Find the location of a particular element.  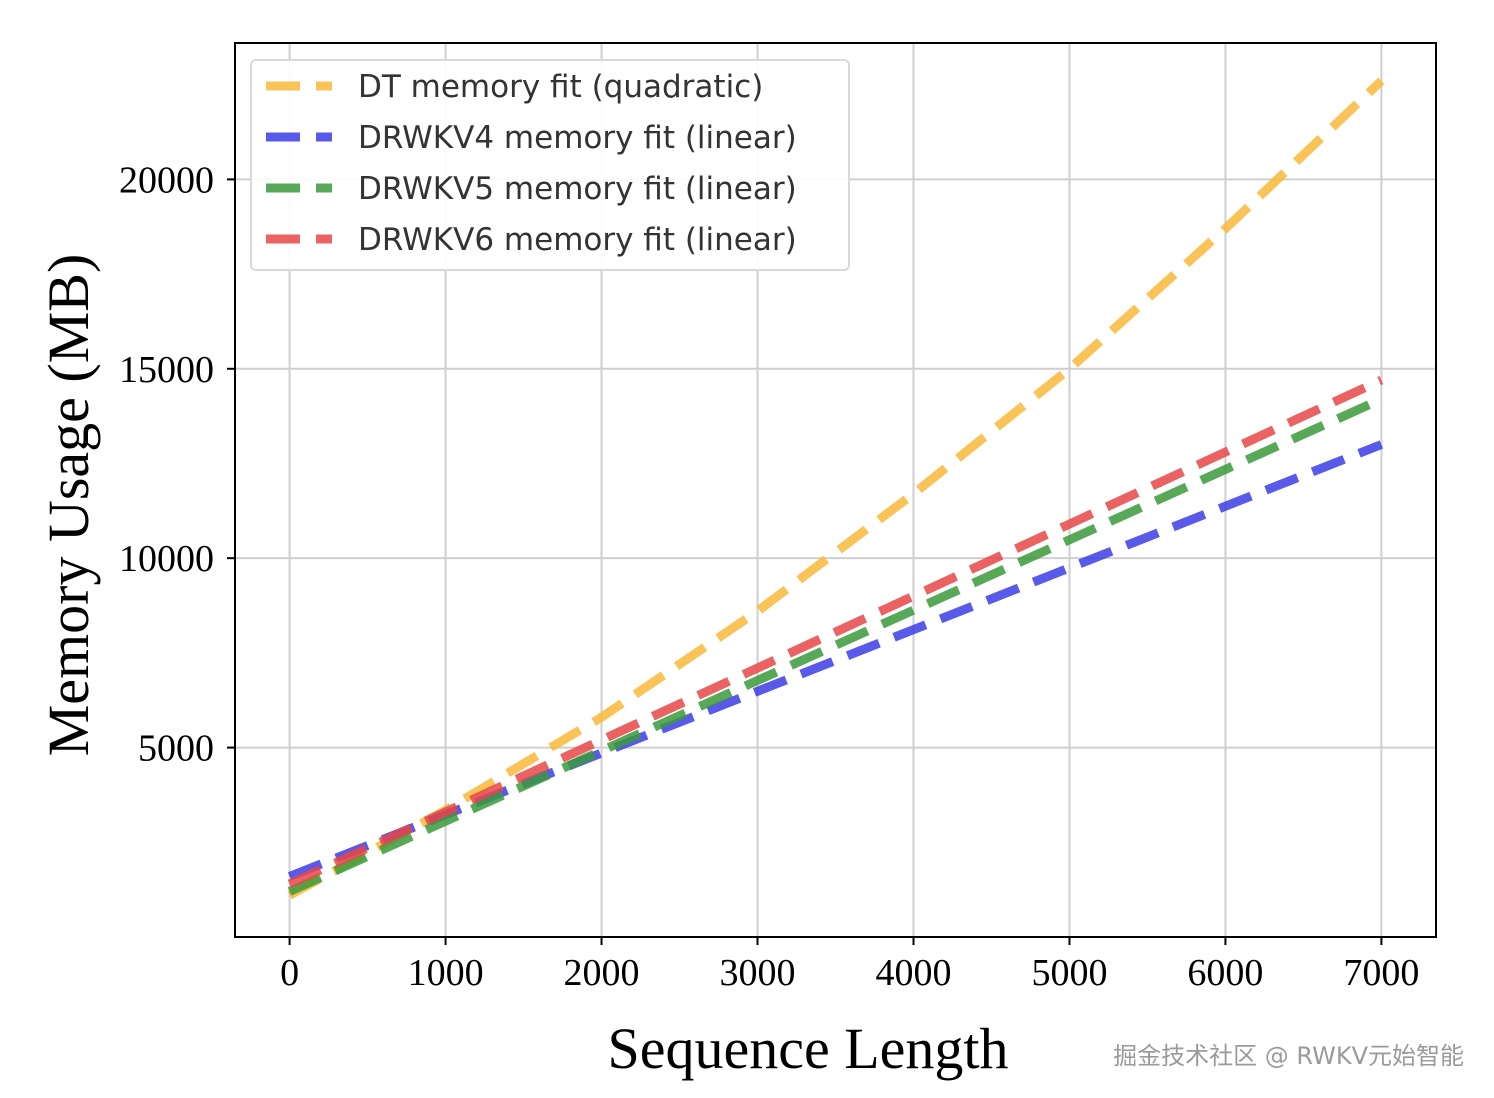

x-tick-label: 6000 is located at coordinates (1225, 973).